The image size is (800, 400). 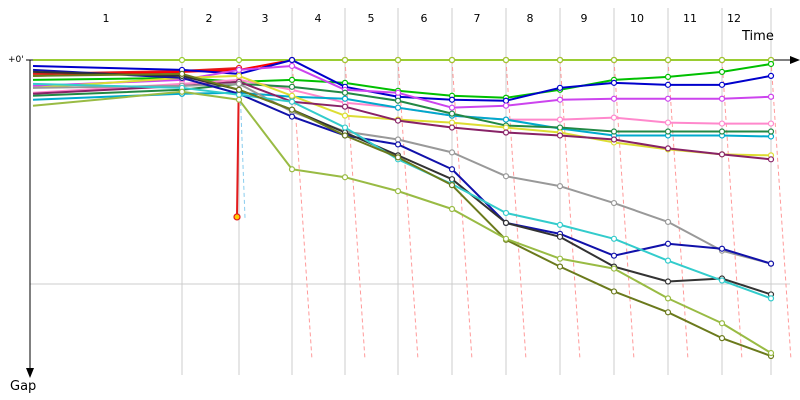 I want to click on y-axis-title: Gap, so click(x=23, y=386).